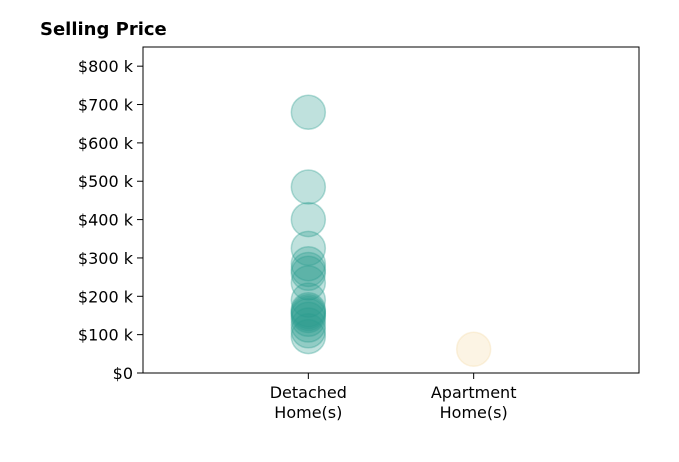 This screenshot has height=462, width=679. What do you see at coordinates (474, 402) in the screenshot?
I see `x-tick-label: Apartment Home(s)` at bounding box center [474, 402].